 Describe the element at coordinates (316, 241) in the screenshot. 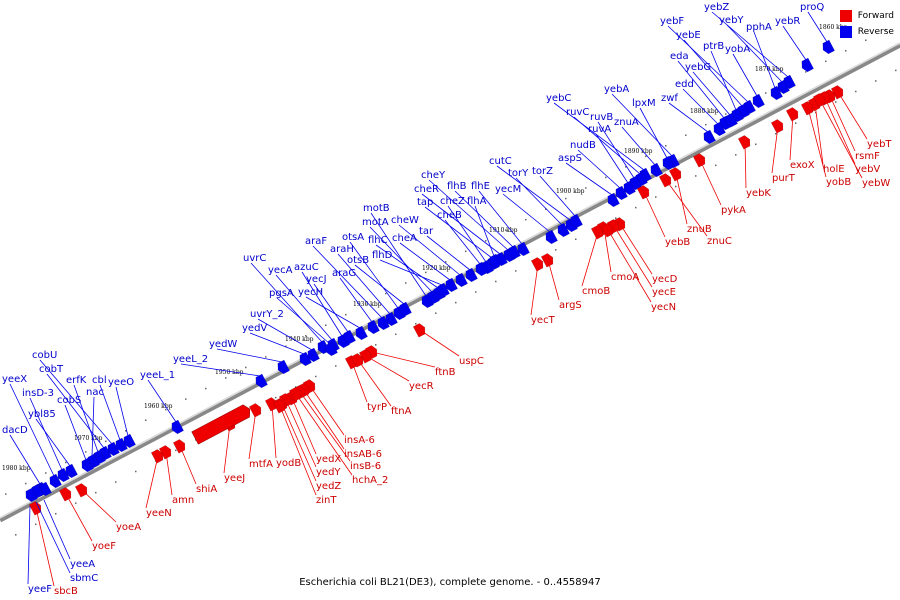

I see `gene-label: araF` at that location.